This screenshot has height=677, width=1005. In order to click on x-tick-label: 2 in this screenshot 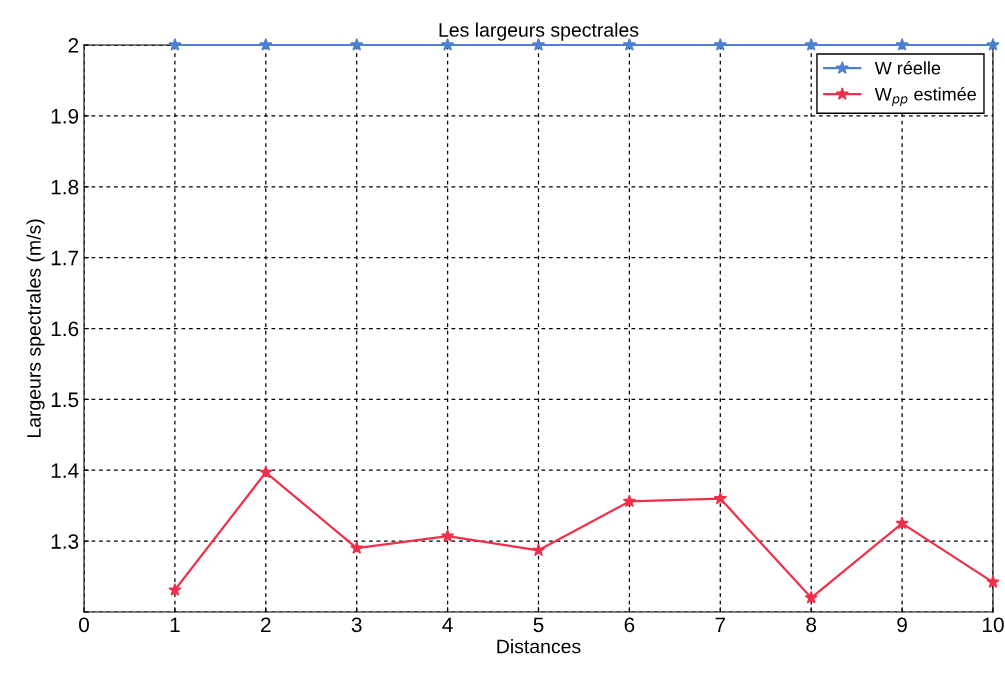, I will do `click(266, 624)`.